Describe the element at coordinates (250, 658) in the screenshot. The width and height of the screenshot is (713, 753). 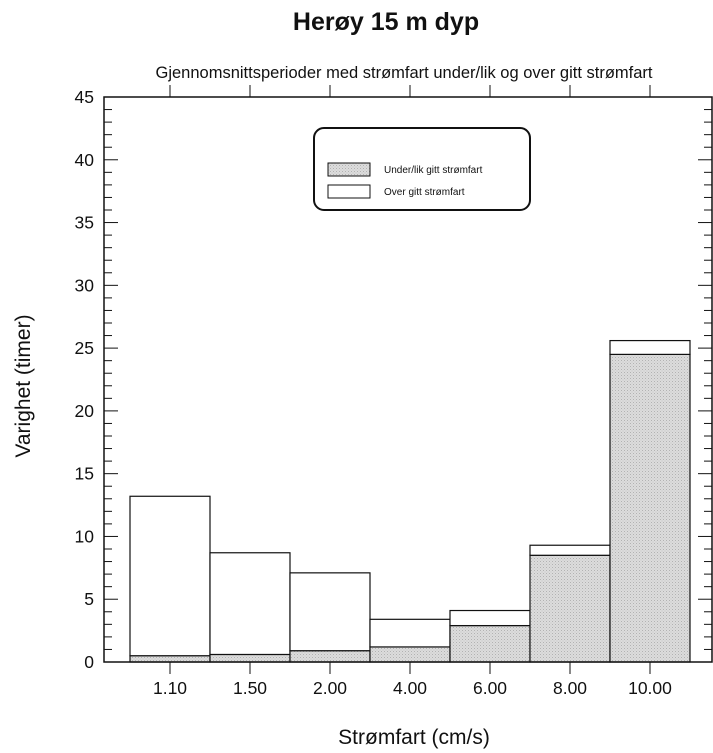
I see `bar-under-1.50` at that location.